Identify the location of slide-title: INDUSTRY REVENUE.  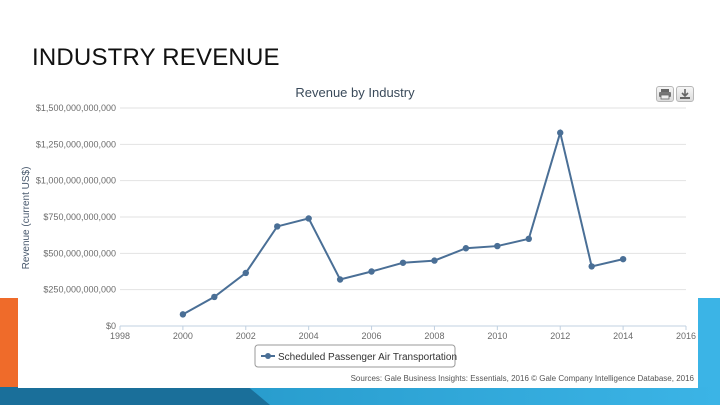
(156, 57).